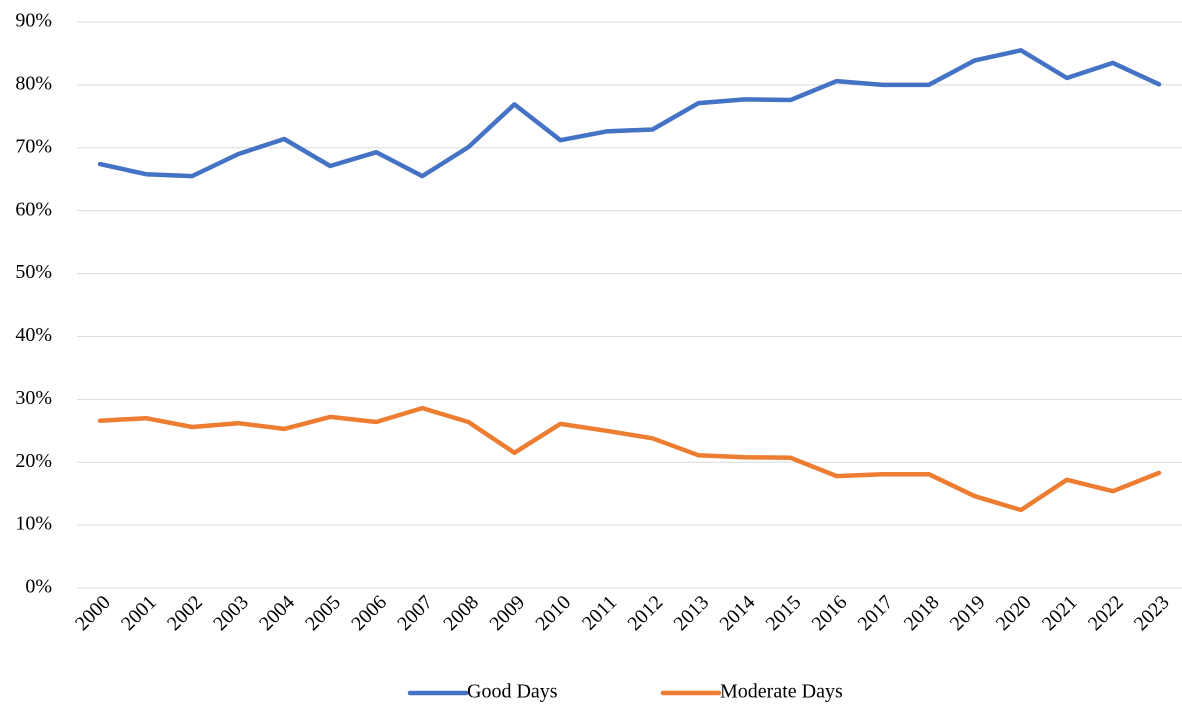  What do you see at coordinates (461, 613) in the screenshot?
I see `x-tick-label: 2008` at bounding box center [461, 613].